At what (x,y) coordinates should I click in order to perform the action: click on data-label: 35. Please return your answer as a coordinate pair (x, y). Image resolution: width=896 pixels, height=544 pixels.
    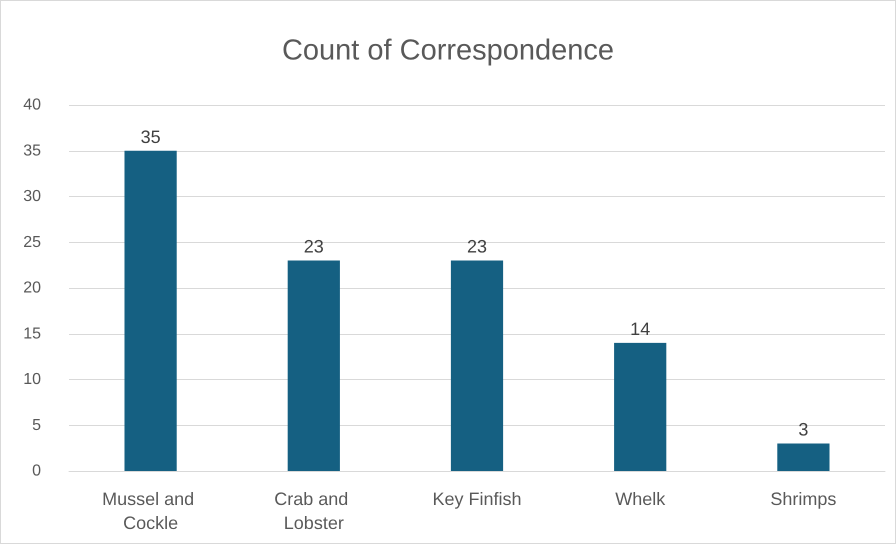
    Looking at the image, I should click on (150, 136).